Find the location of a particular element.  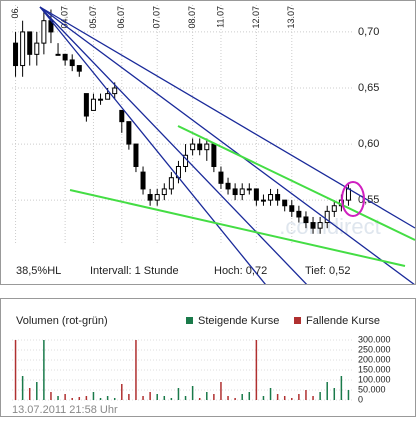

annotation: 38,5%HL is located at coordinates (38, 271).